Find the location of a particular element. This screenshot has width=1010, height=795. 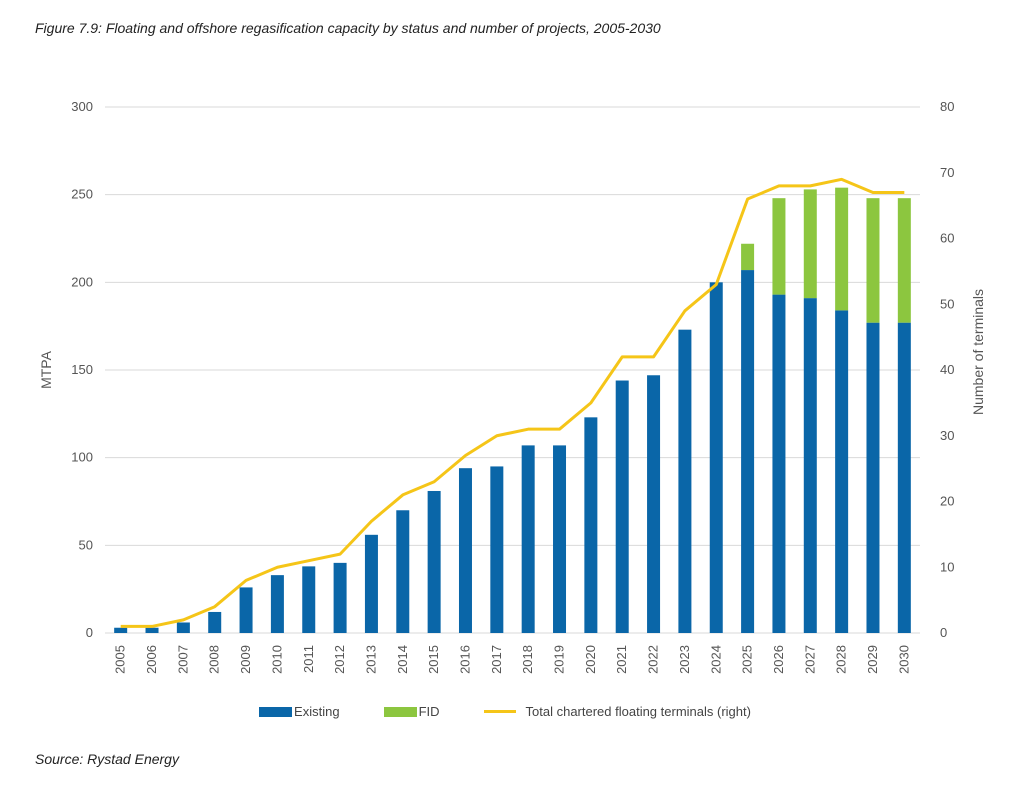

x-tick-label: 2019 is located at coordinates (559, 659).